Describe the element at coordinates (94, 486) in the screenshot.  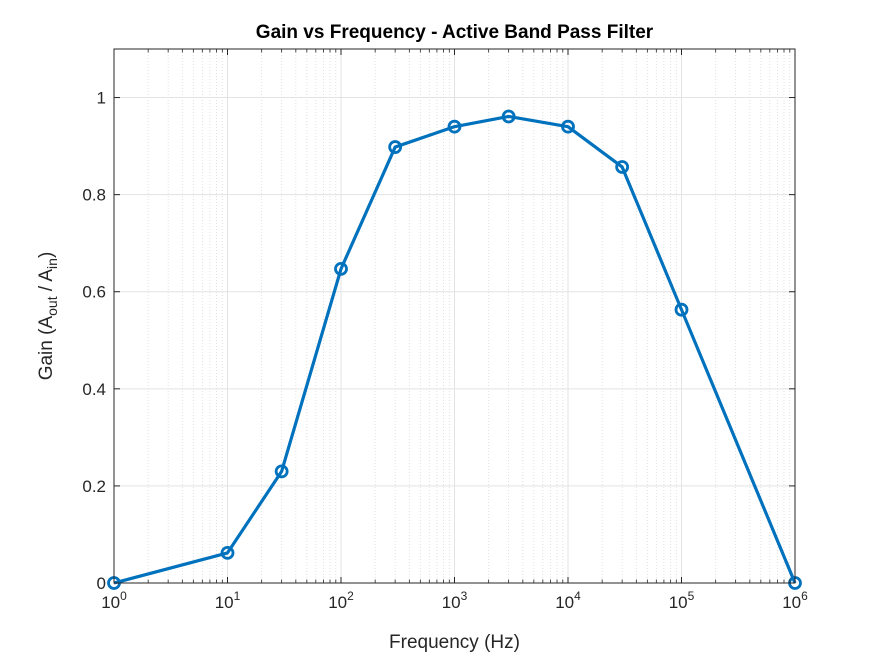
I see `y-tick-label: 0.2` at that location.